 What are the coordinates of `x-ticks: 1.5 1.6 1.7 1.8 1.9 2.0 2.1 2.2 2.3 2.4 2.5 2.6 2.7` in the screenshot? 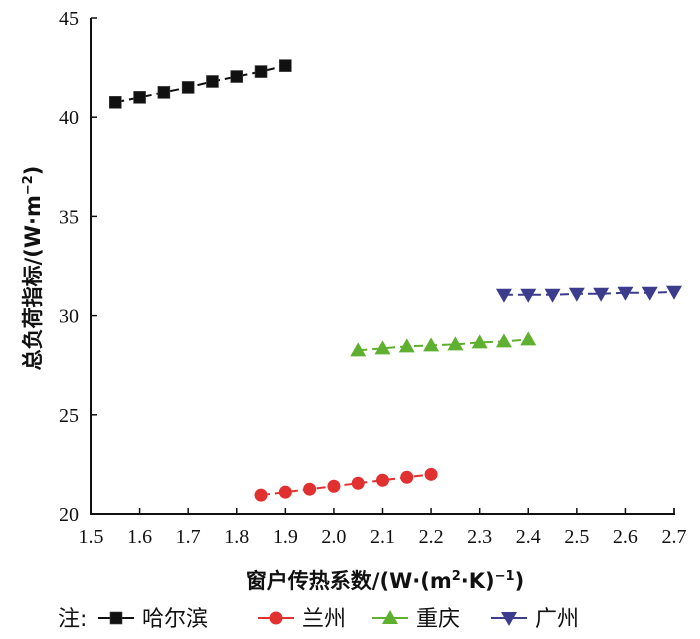 It's located at (383, 528).